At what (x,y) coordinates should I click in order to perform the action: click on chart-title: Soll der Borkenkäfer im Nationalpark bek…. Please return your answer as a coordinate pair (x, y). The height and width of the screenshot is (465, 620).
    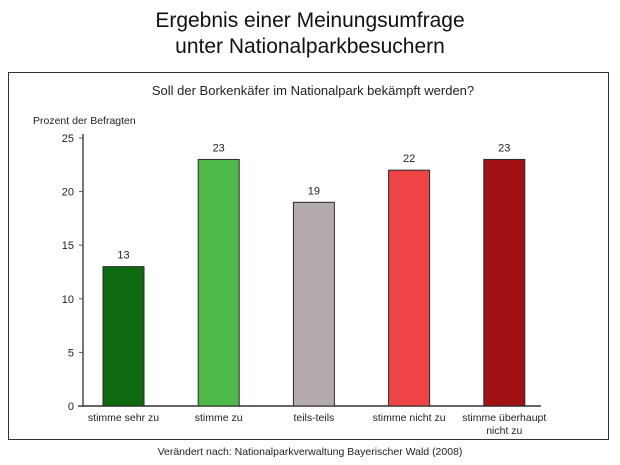
    Looking at the image, I should click on (313, 90).